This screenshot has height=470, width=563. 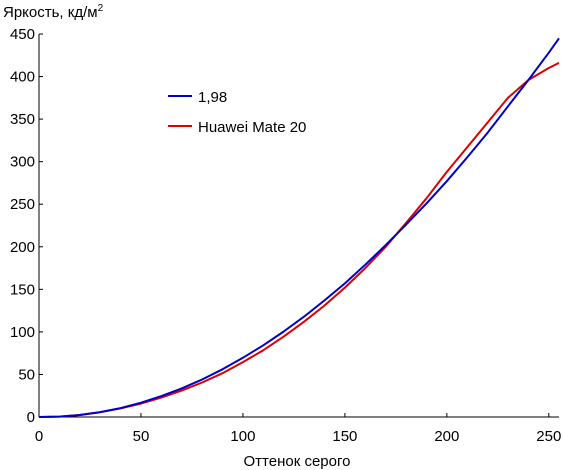 What do you see at coordinates (252, 127) in the screenshot?
I see `legend-label-1: Huawei Mate 20` at bounding box center [252, 127].